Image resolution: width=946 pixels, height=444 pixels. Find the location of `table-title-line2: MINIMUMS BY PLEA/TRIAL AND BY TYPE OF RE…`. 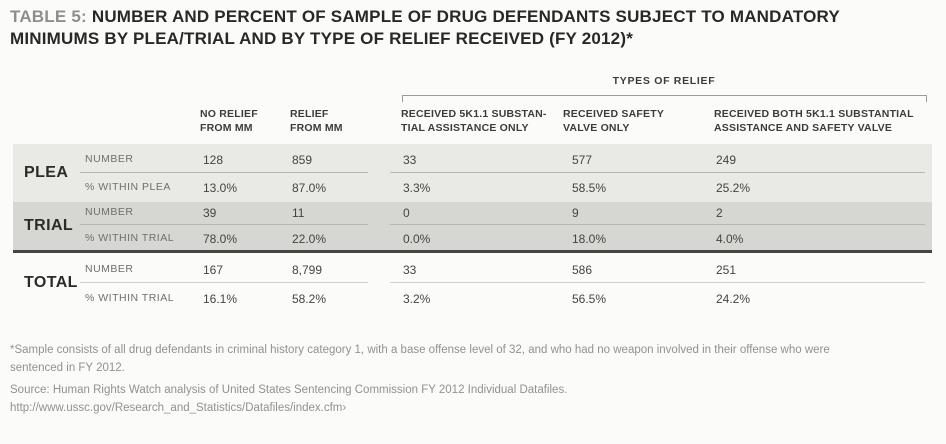

table-title-line2: MINIMUMS BY PLEA/TRIAL AND BY TYPE OF RE… is located at coordinates (322, 38).